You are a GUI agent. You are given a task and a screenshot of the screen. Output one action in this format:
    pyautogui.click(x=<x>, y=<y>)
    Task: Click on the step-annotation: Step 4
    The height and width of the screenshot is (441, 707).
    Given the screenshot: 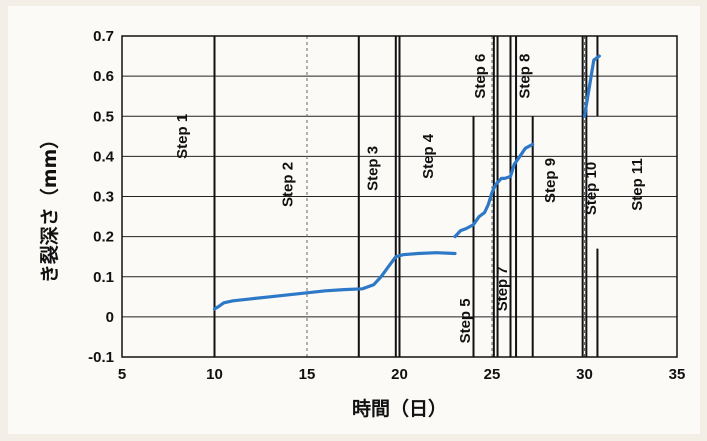 What is the action you would take?
    pyautogui.click(x=428, y=156)
    